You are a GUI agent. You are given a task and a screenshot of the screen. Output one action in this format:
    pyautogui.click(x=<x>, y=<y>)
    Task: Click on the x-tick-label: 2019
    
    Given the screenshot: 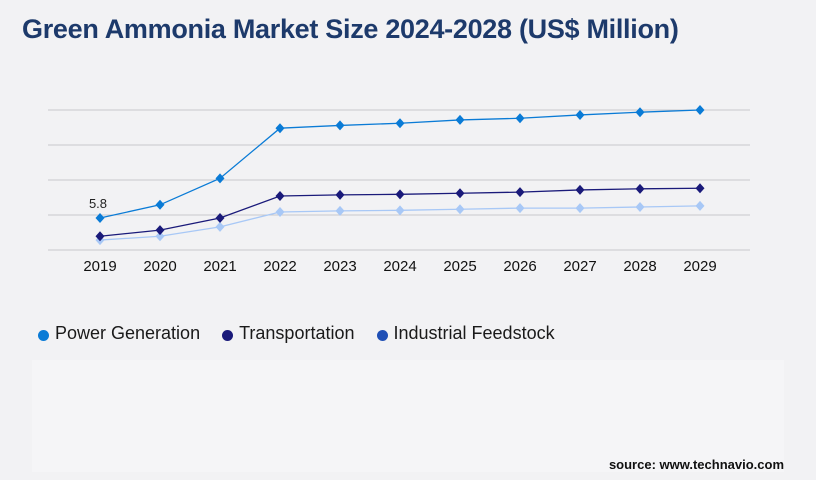 What is the action you would take?
    pyautogui.click(x=99, y=266)
    